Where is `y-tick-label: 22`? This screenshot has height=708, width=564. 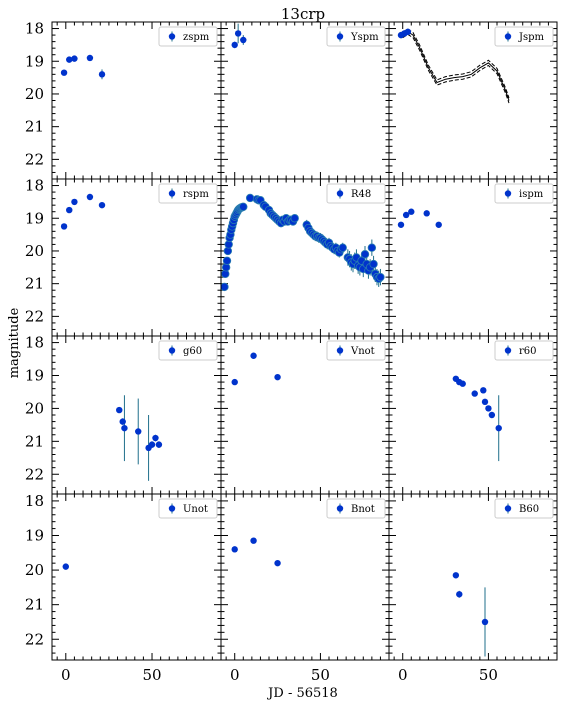
y-tick-label: 22 is located at coordinates (34, 316).